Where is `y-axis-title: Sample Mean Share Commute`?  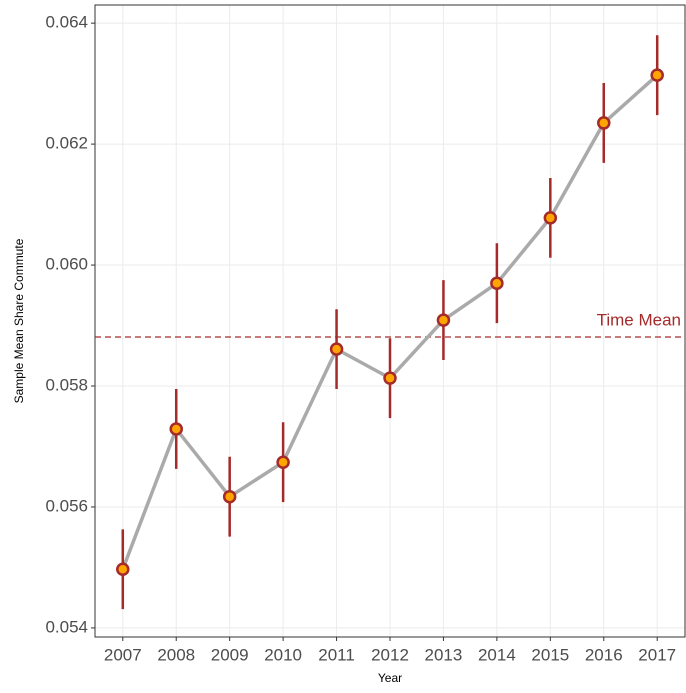 y-axis-title: Sample Mean Share Commute is located at coordinates (19, 320).